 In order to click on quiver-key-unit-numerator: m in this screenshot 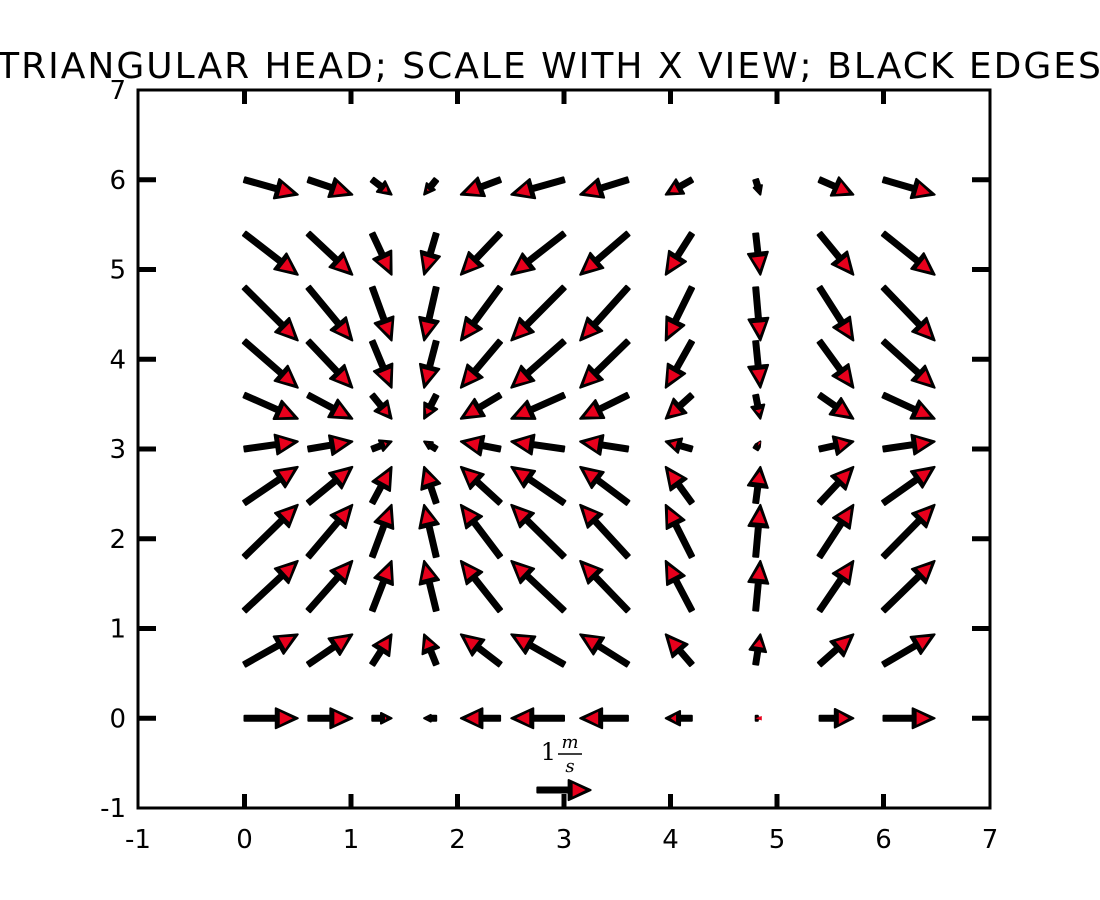, I will do `click(569, 742)`.